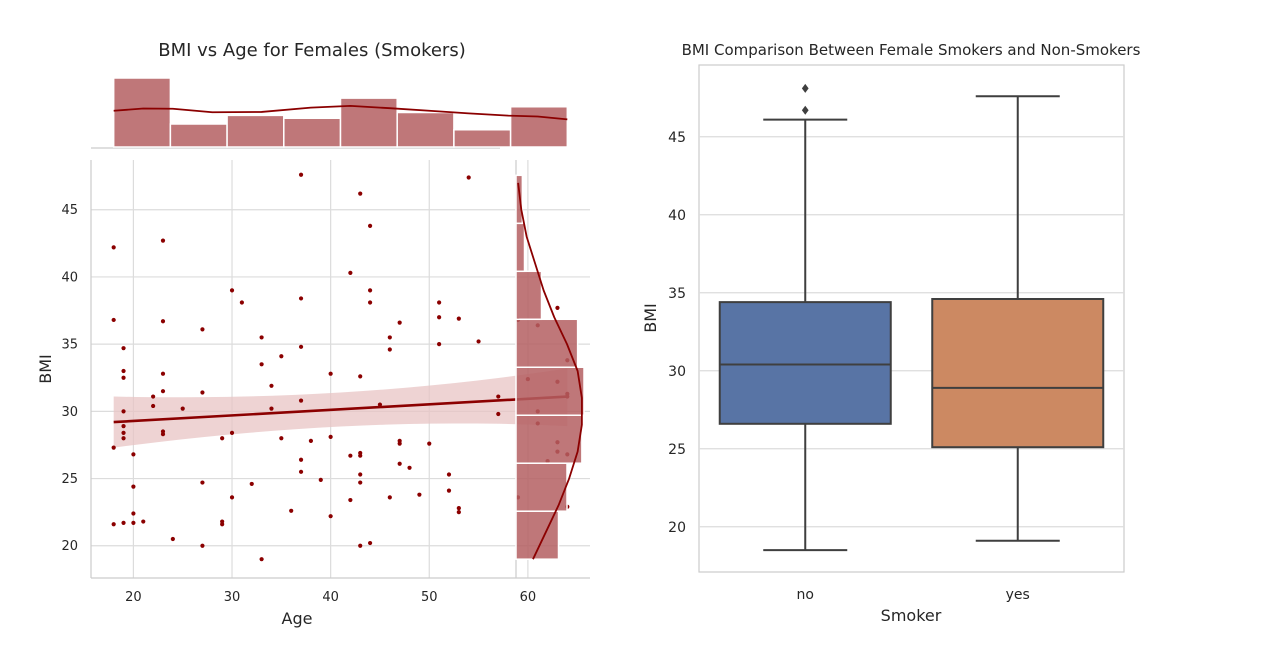 The height and width of the screenshot is (660, 1261). I want to click on joint-x-tick-label: 60, so click(528, 597).